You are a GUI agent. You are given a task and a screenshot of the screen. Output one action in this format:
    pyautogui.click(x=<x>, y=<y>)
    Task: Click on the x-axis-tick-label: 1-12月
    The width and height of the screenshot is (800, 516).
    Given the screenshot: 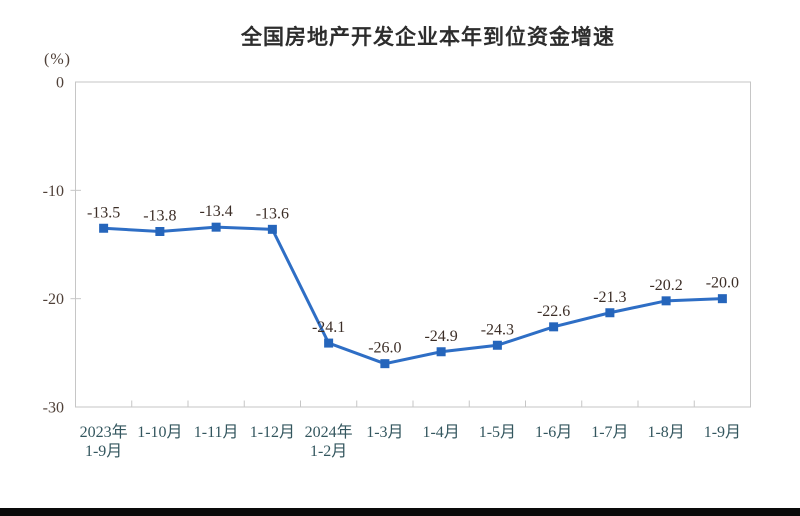 What is the action you would take?
    pyautogui.click(x=272, y=432)
    